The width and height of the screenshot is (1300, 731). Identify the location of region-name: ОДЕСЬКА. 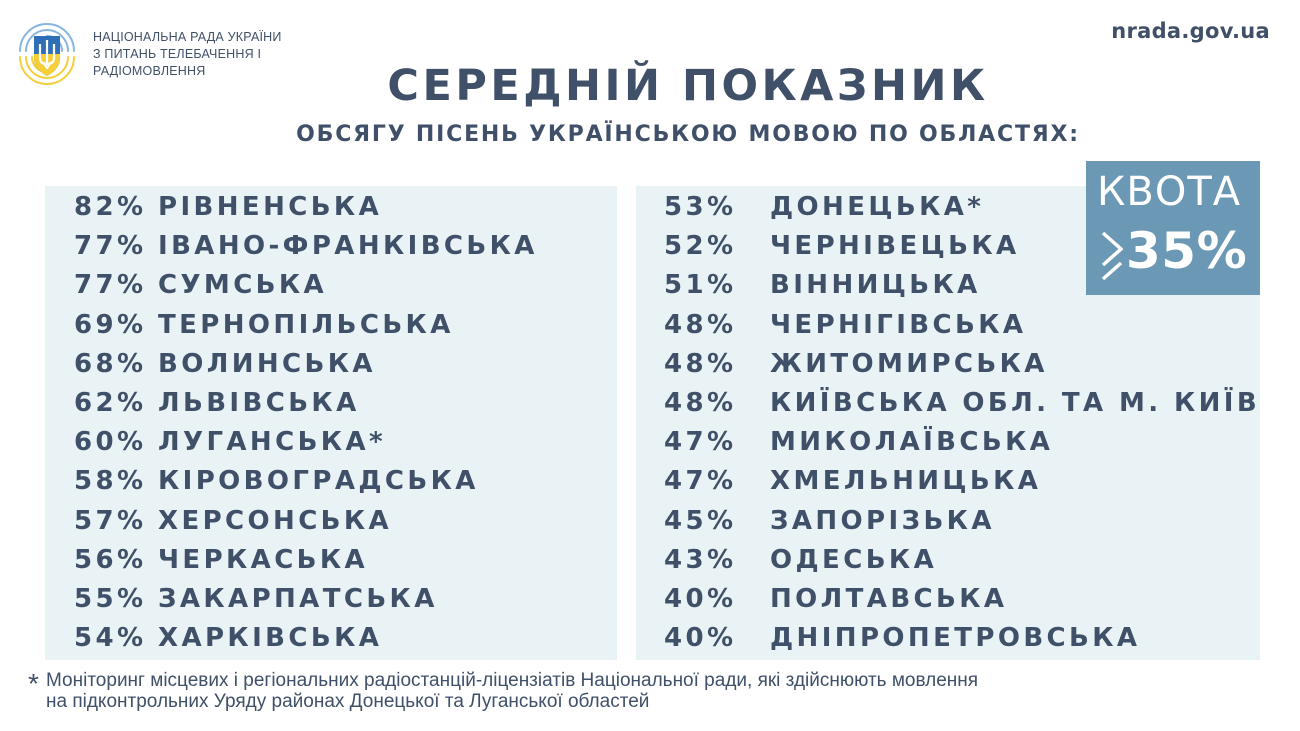
(854, 559).